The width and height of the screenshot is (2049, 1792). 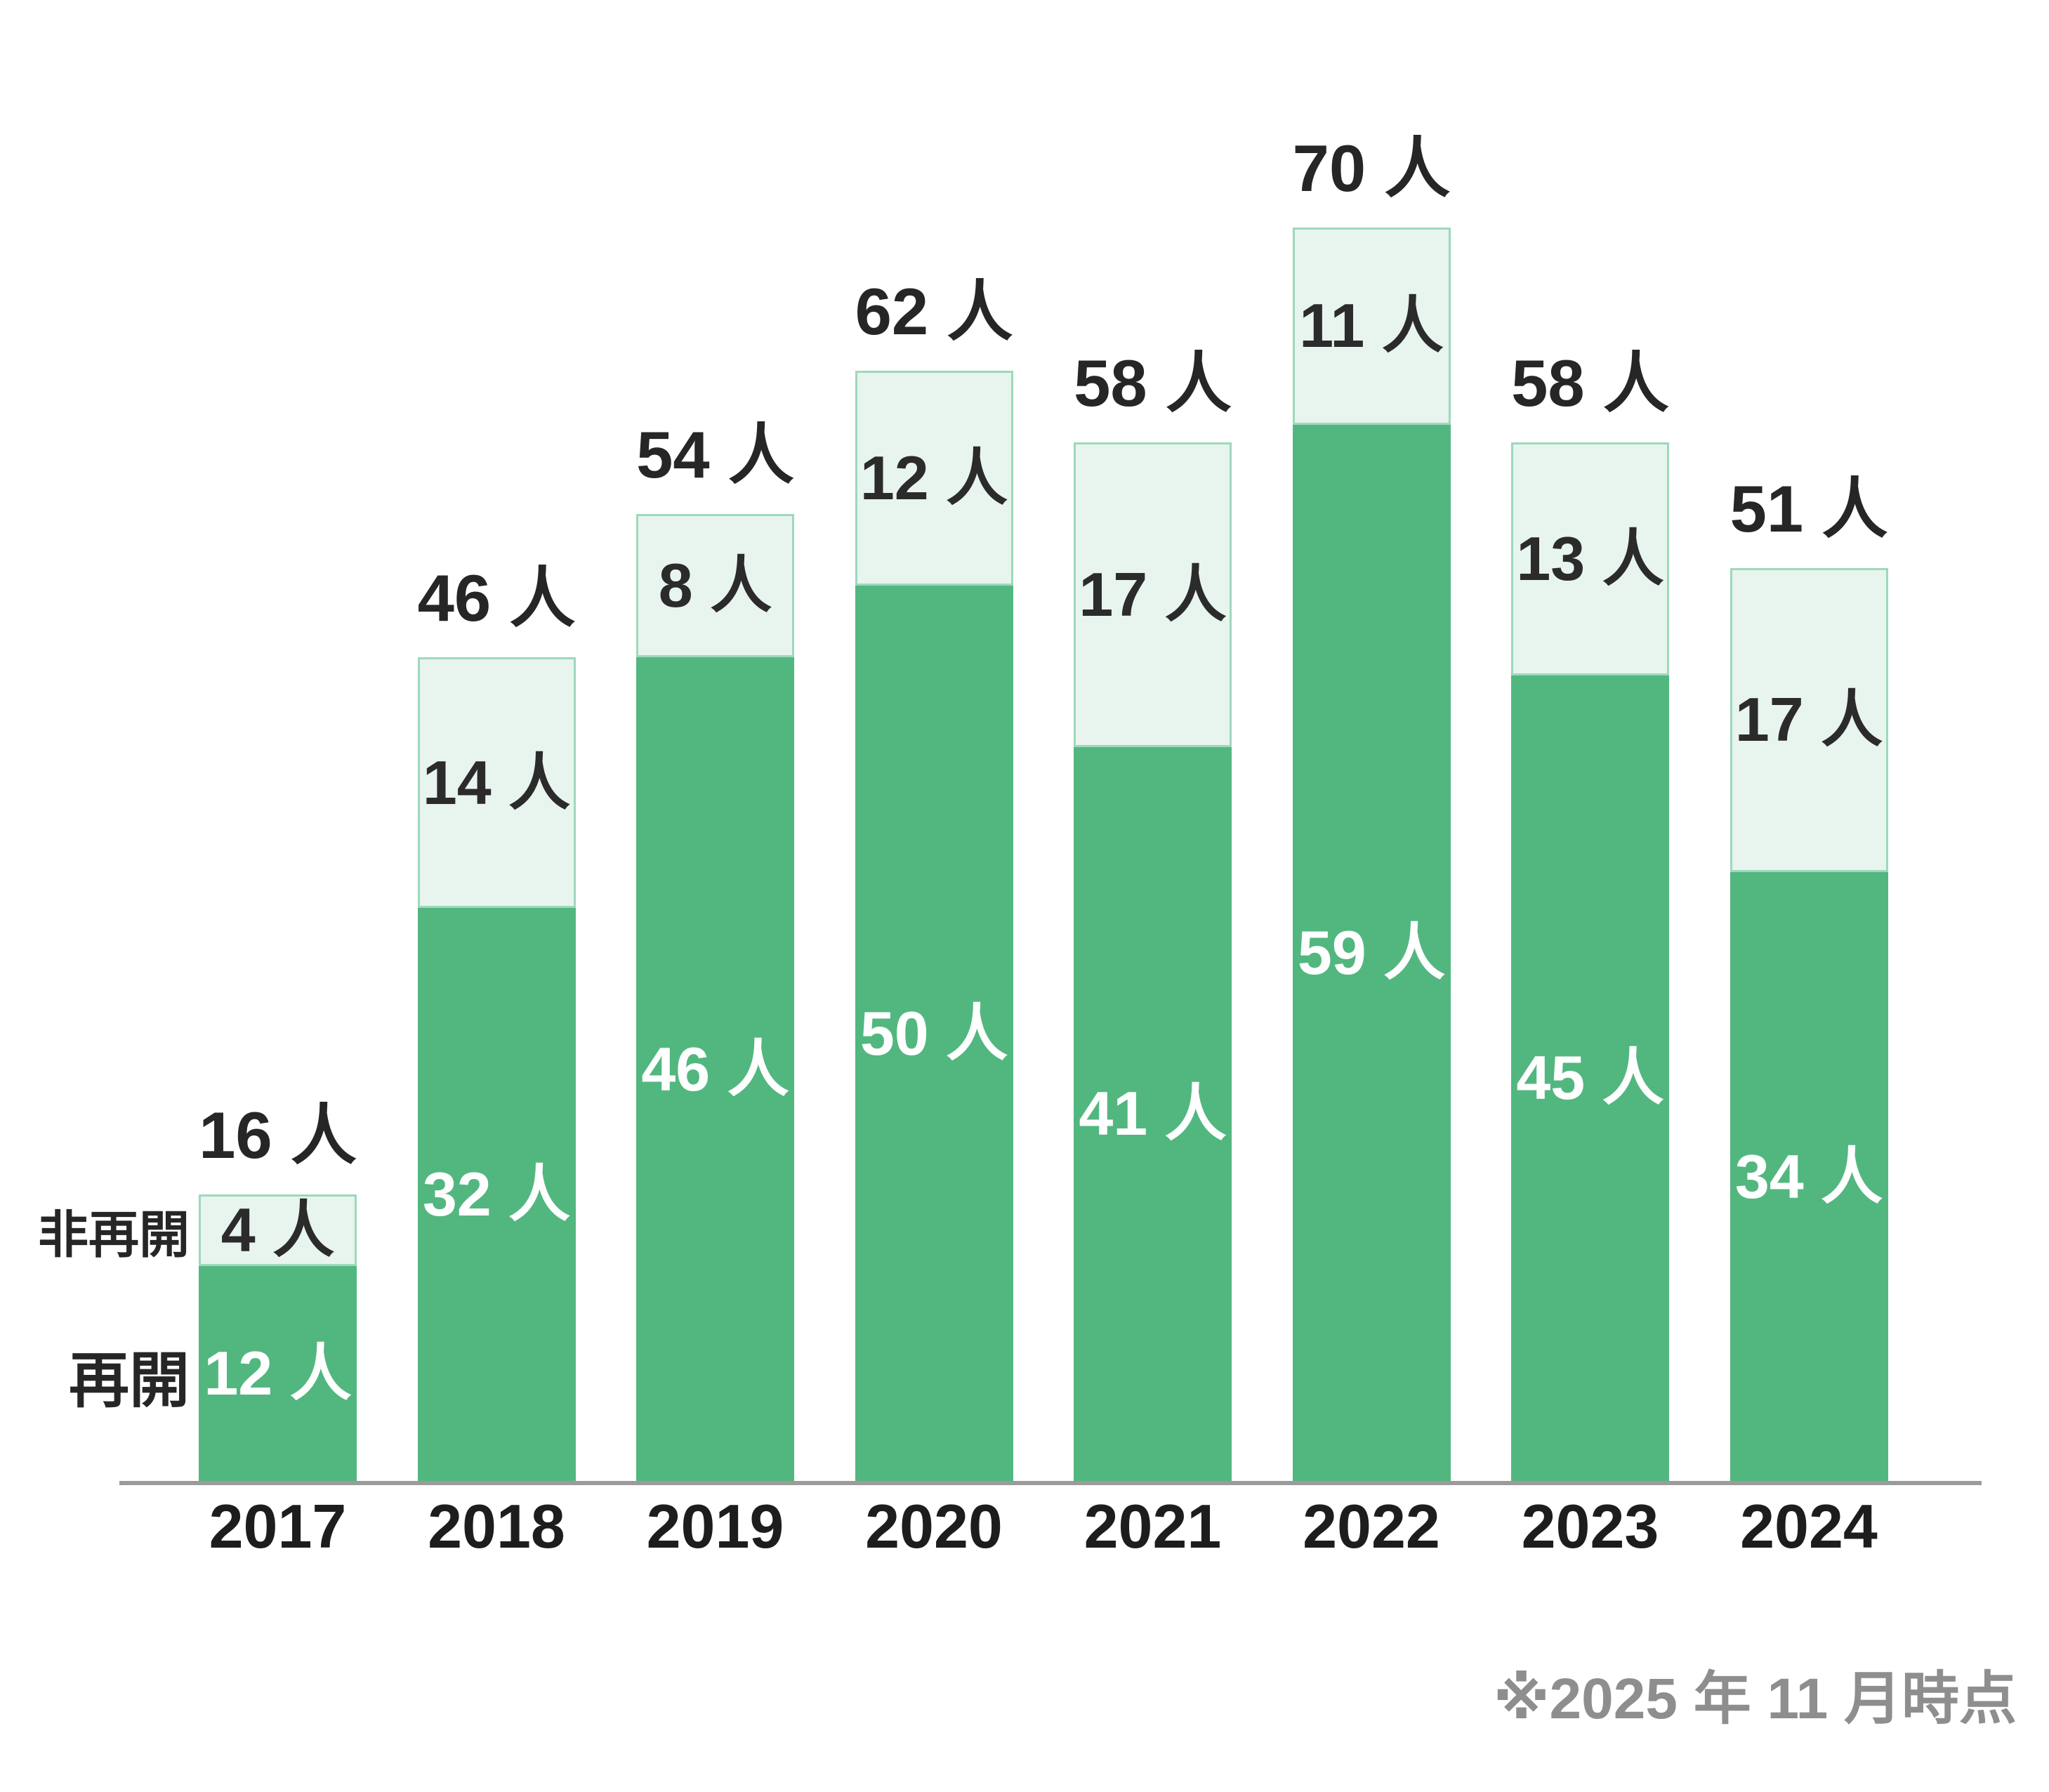 I want to click on segment-value-label: 46 人, so click(x=715, y=1069).